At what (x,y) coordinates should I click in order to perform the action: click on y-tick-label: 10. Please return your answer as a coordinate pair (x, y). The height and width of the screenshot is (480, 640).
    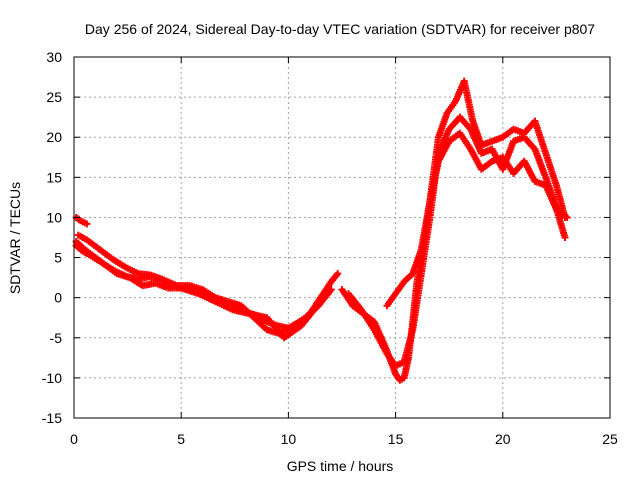
    Looking at the image, I should click on (54, 217).